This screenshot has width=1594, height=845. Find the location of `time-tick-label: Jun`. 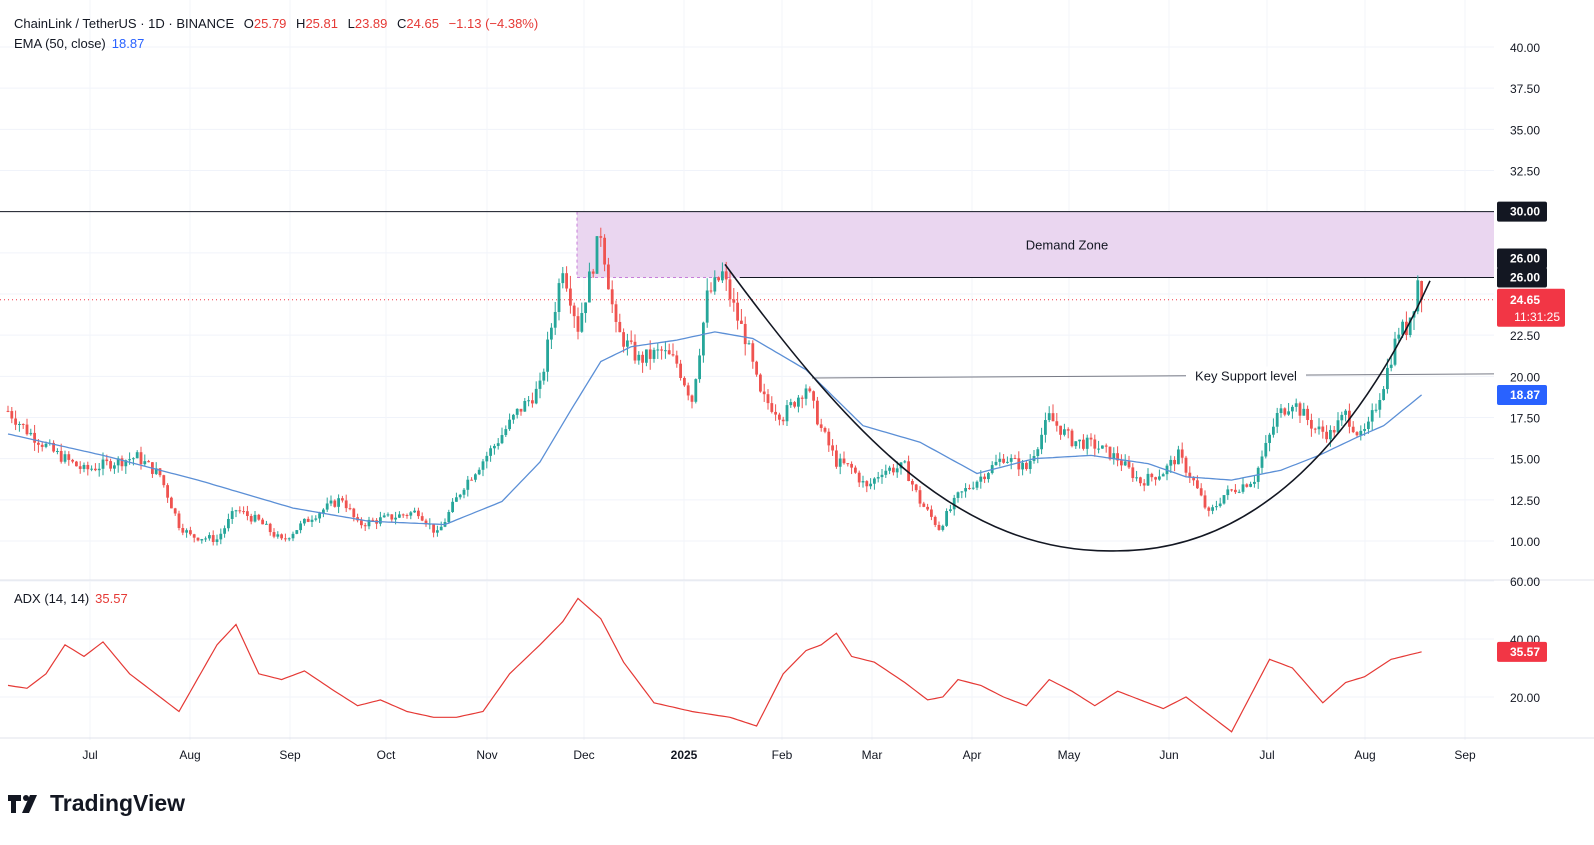

time-tick-label: Jun is located at coordinates (1168, 755).